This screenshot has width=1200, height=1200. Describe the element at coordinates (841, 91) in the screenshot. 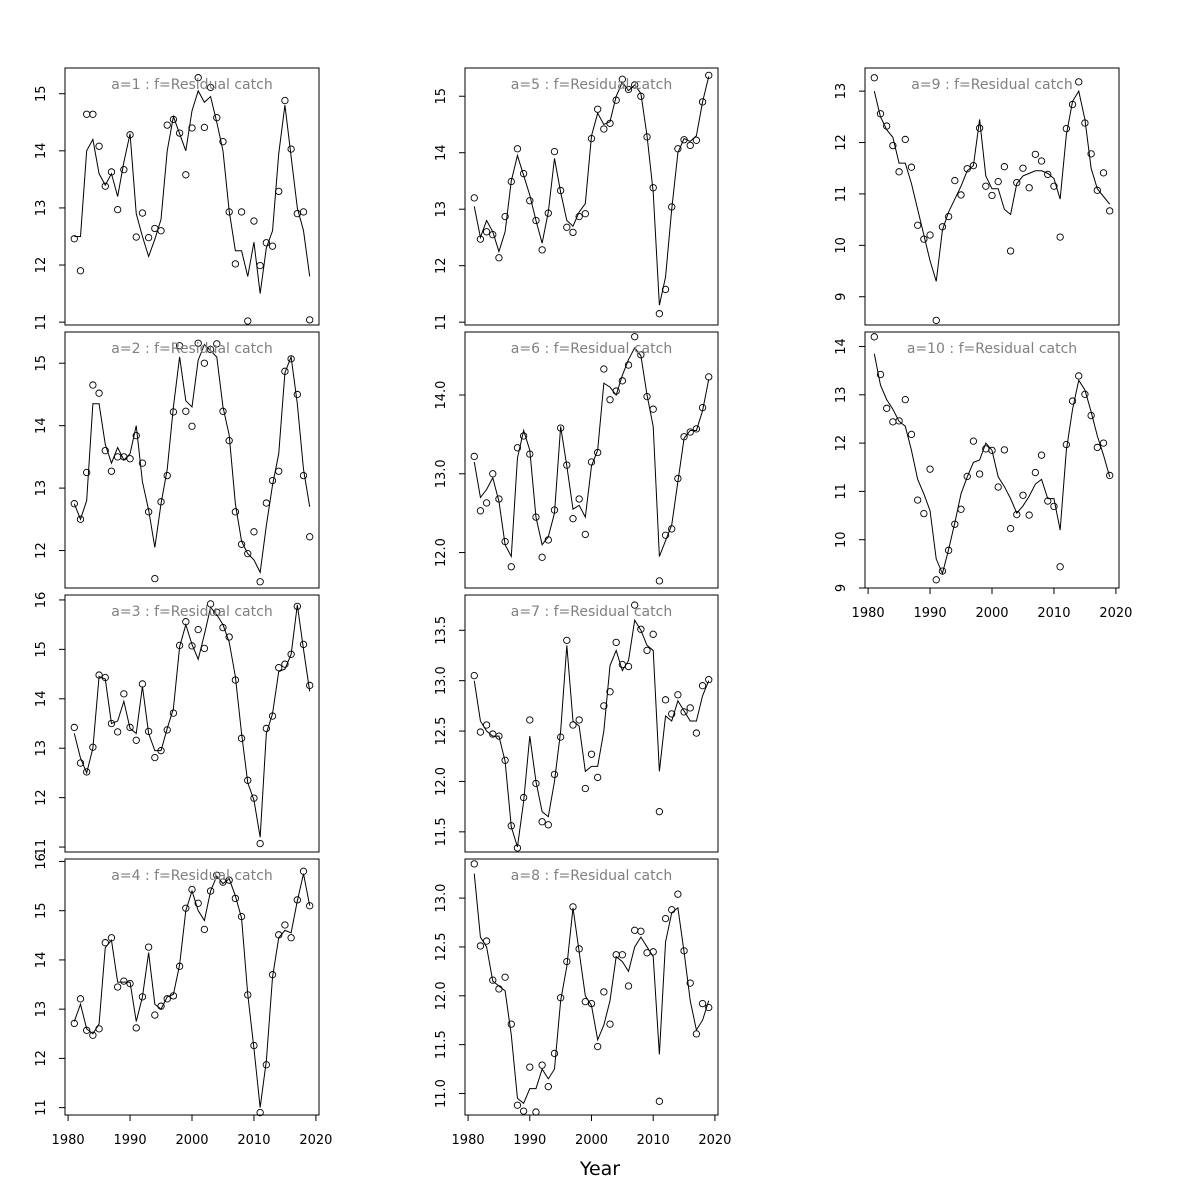

I see `y-tick-label: 13` at that location.